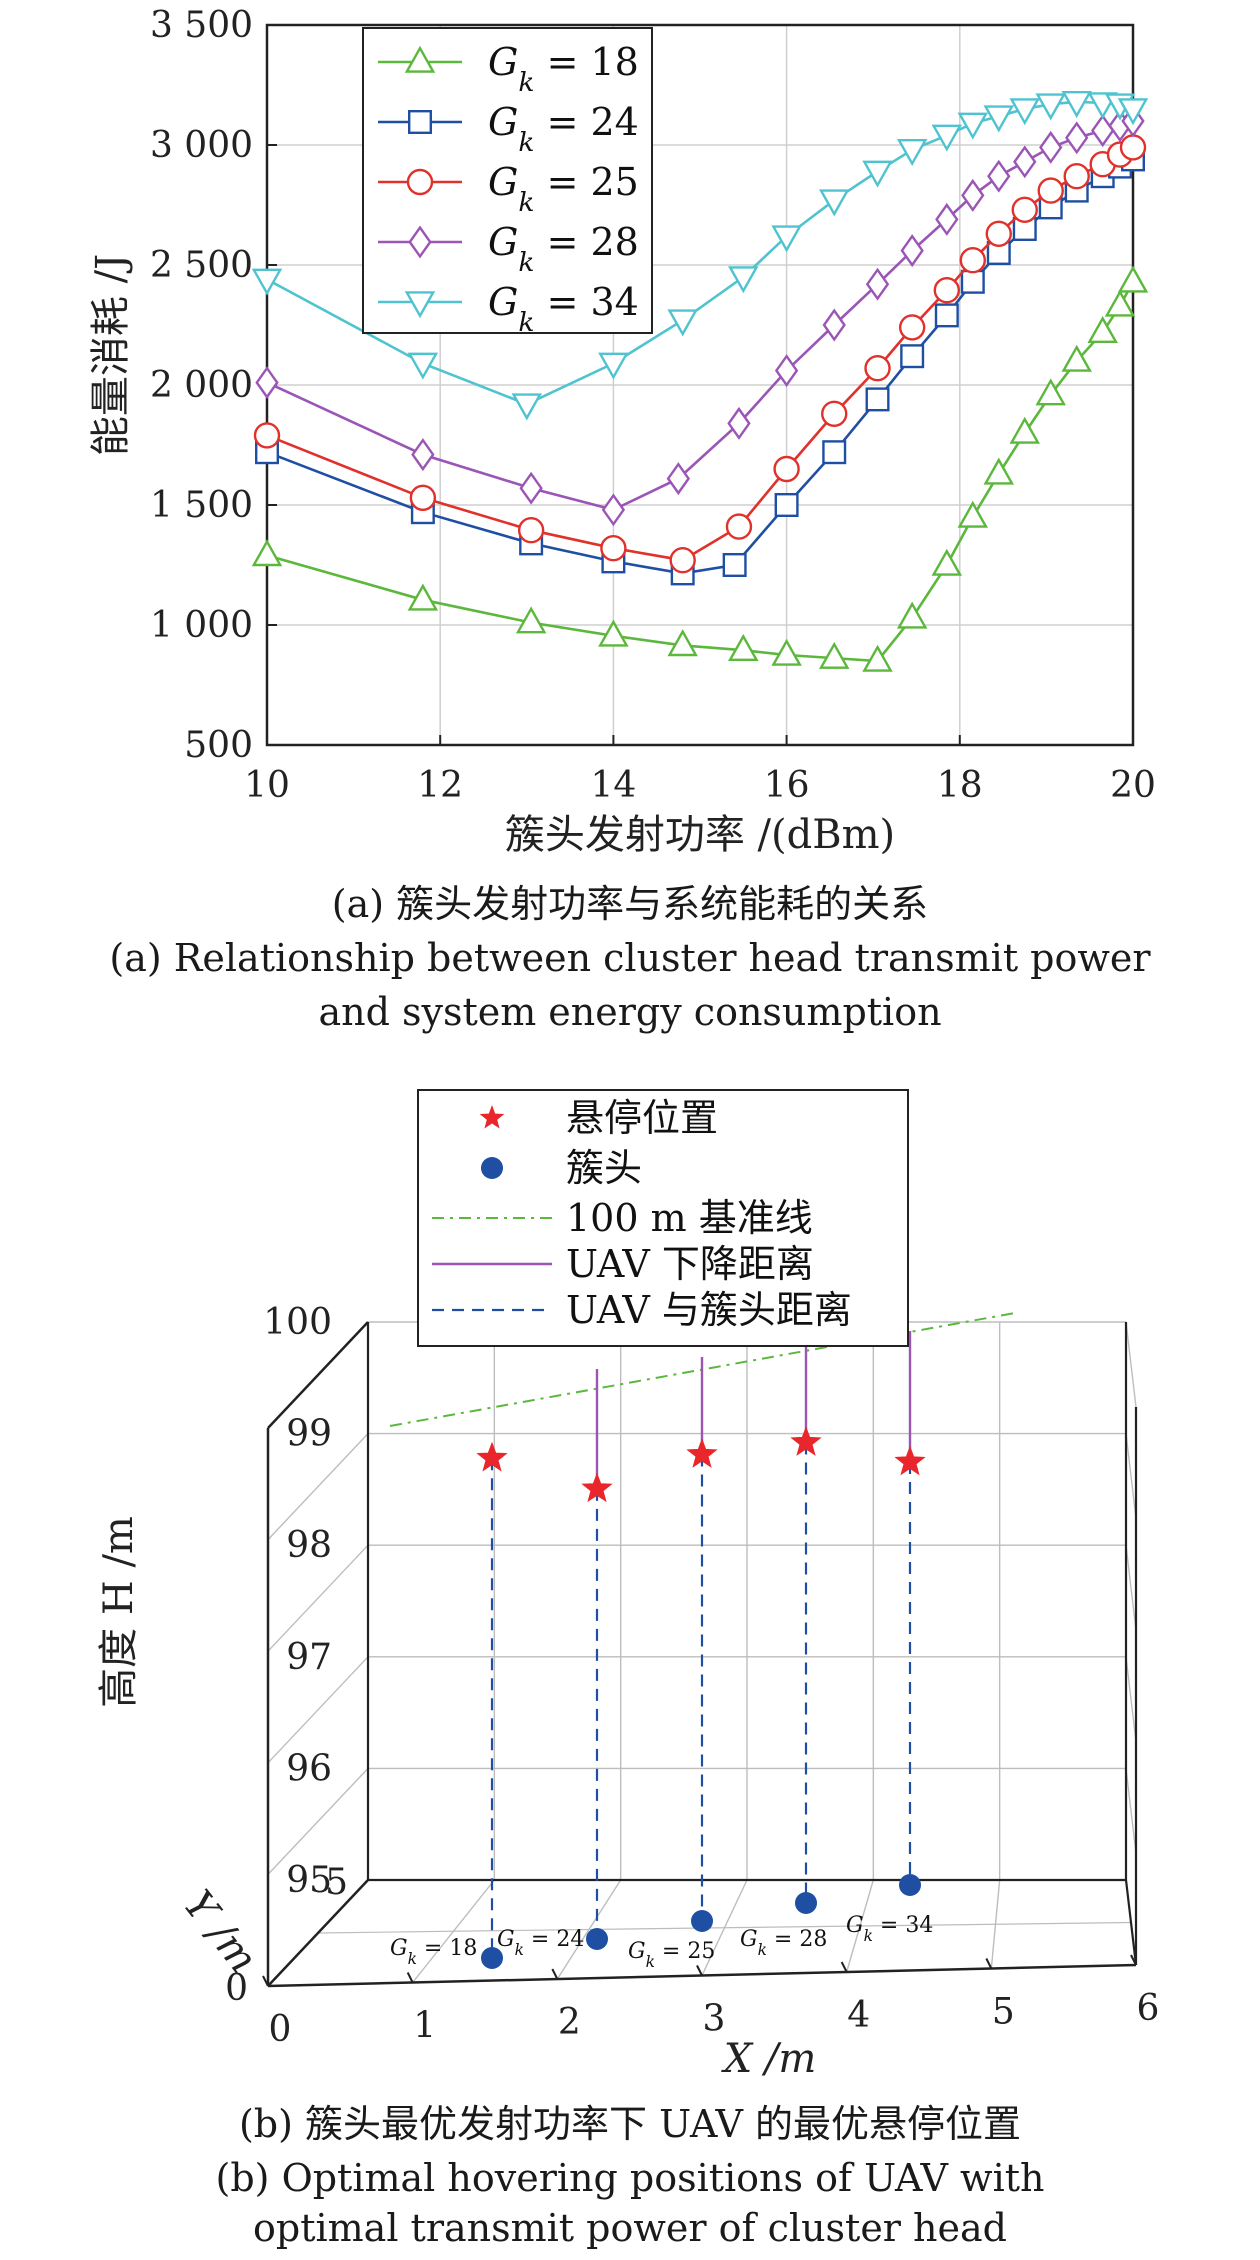 The height and width of the screenshot is (2260, 1260). I want to click on y-axis-label: 能量消耗 /J, so click(111, 355).